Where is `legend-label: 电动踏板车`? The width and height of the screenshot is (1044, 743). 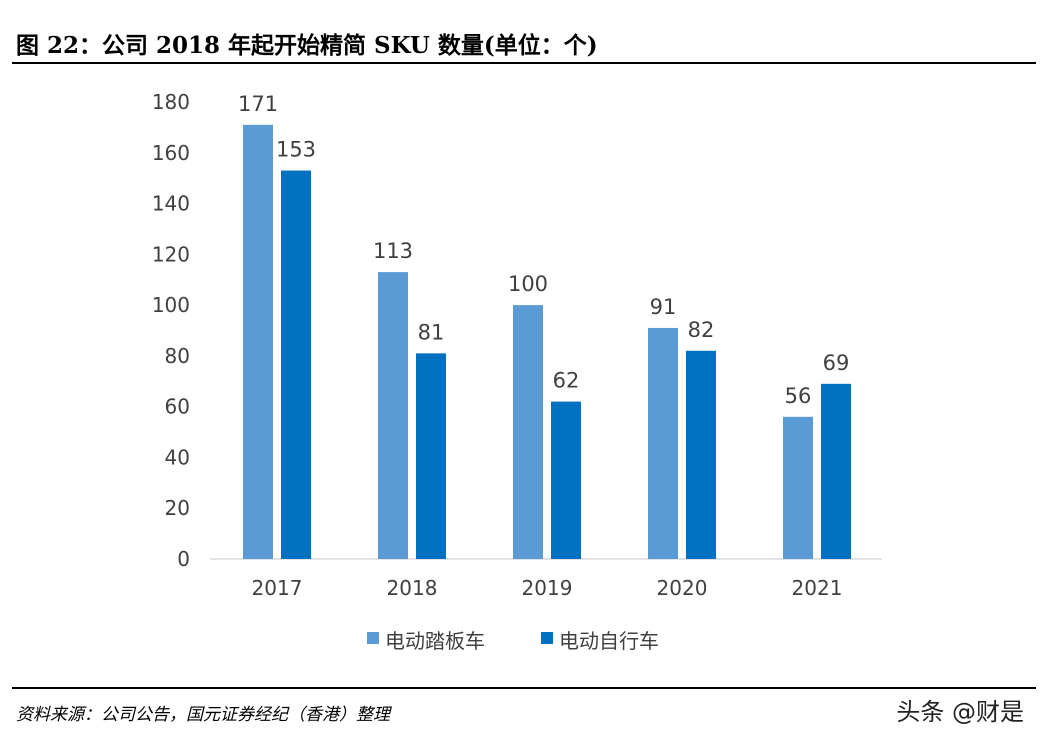 legend-label: 电动踏板车 is located at coordinates (435, 641).